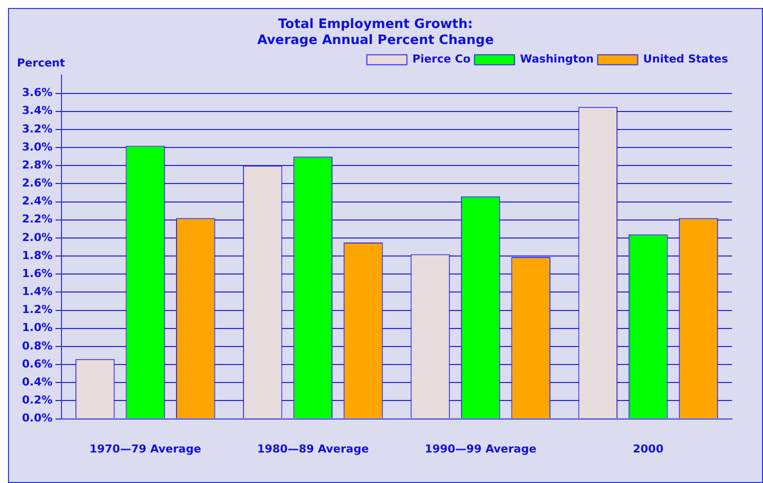  What do you see at coordinates (37, 219) in the screenshot?
I see `y-tick-label: 2.2%` at bounding box center [37, 219].